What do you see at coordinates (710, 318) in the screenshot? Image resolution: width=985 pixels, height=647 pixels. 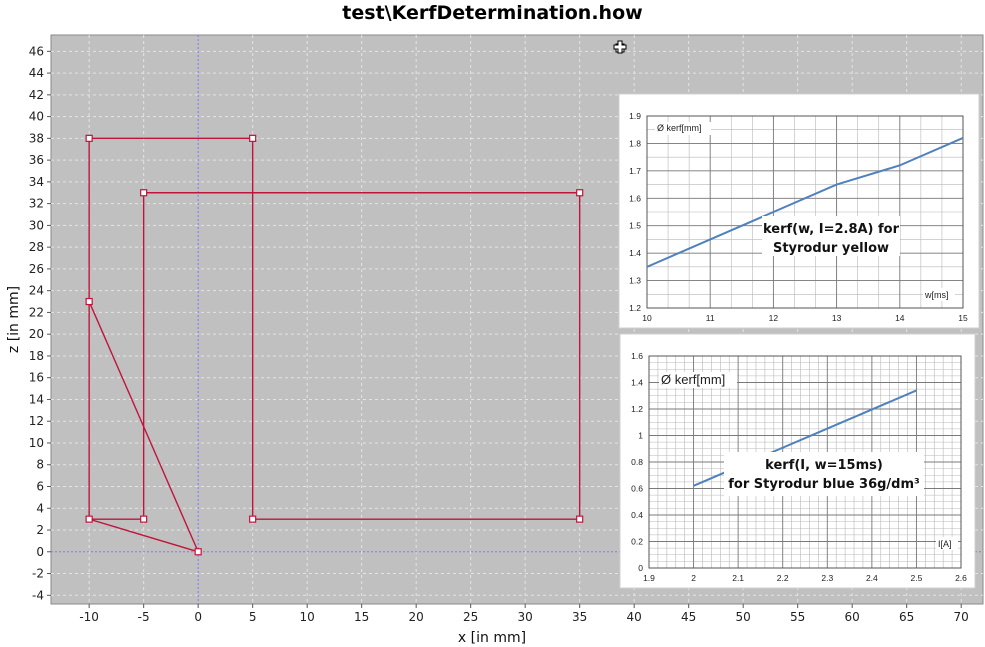 I see `inset-x-tick-label: 11` at bounding box center [710, 318].